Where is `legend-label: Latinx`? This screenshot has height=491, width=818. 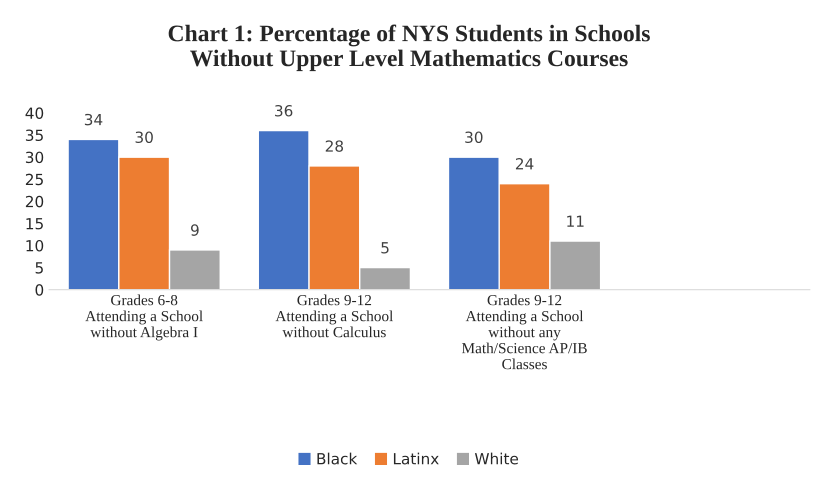
legend-label: Latinx is located at coordinates (416, 458).